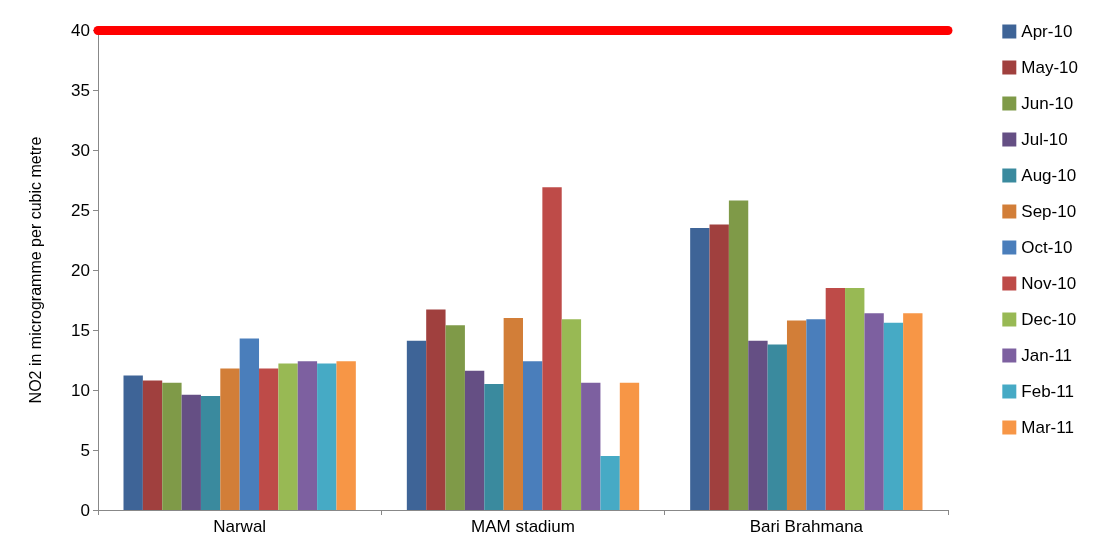 The image size is (1107, 558). I want to click on y-tick-label: 30, so click(80, 150).